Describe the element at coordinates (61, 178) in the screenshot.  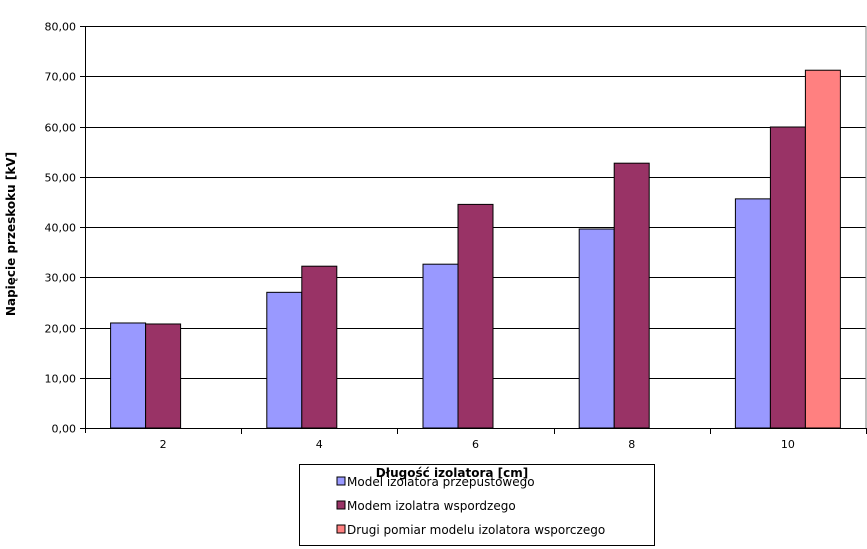
I see `y-tick-label: 50,00` at that location.